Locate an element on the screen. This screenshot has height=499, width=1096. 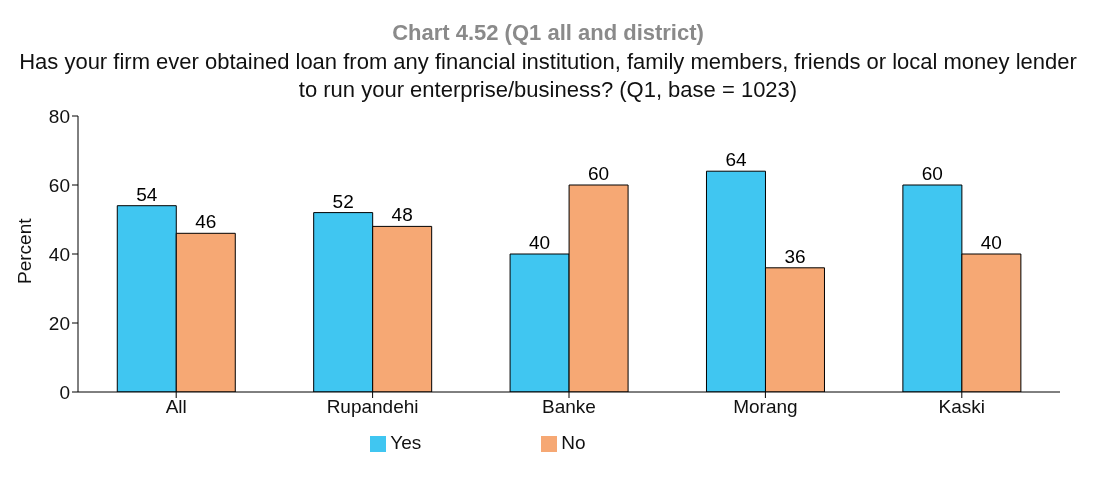
y-tick-label: 0 is located at coordinates (64, 392).